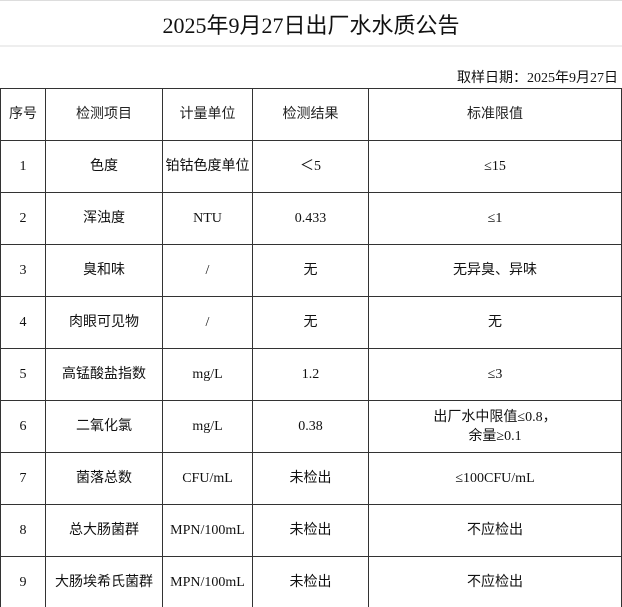 The image size is (622, 607). What do you see at coordinates (104, 581) in the screenshot?
I see `cell-item: 大肠埃希氏菌群` at bounding box center [104, 581].